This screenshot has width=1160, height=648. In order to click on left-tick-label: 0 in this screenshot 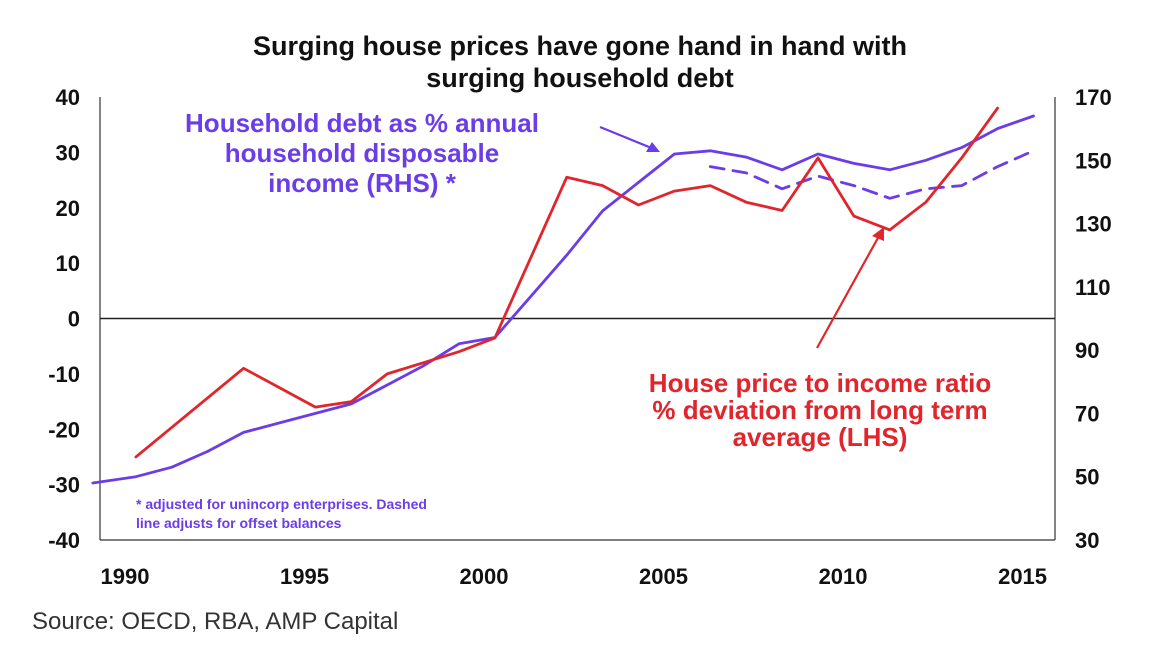, I will do `click(74, 319)`.